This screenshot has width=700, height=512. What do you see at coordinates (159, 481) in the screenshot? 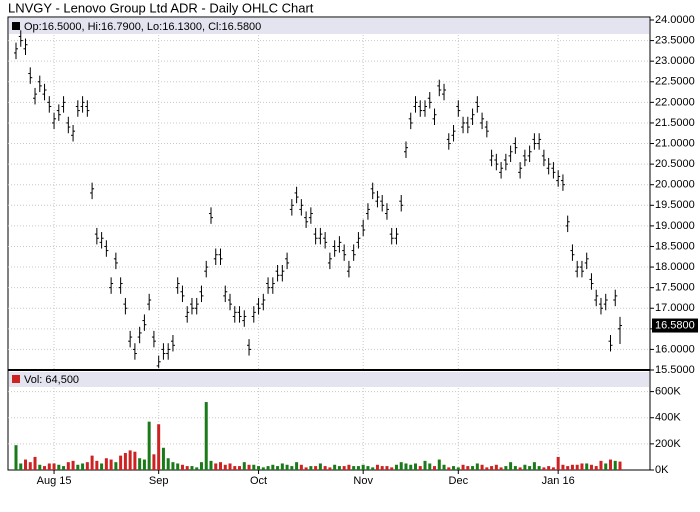
I see `x-tick-label: Sep` at bounding box center [159, 481].